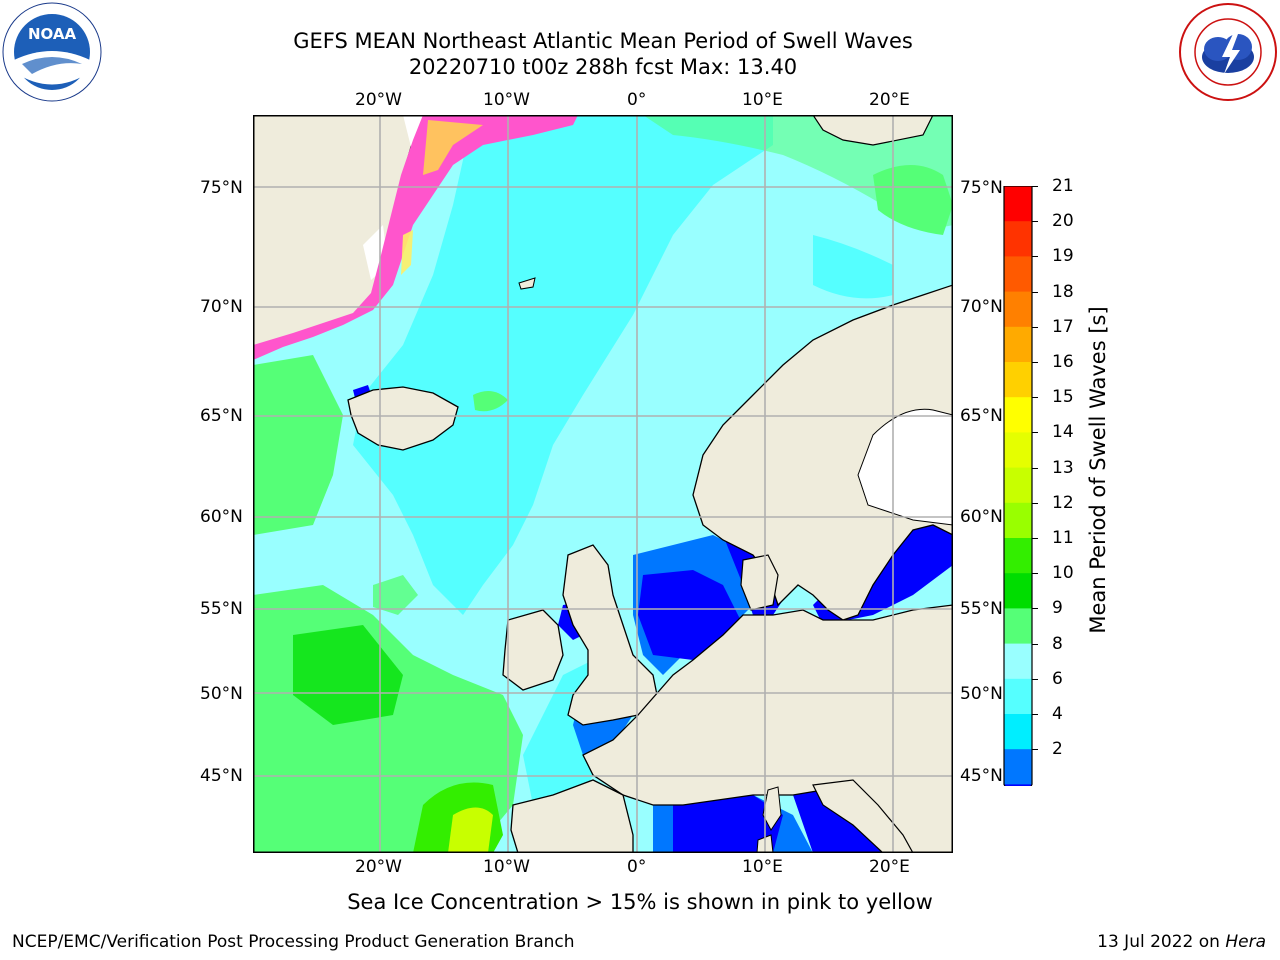  What do you see at coordinates (1063, 502) in the screenshot?
I see `colorbar-tick-label: 12` at bounding box center [1063, 502].